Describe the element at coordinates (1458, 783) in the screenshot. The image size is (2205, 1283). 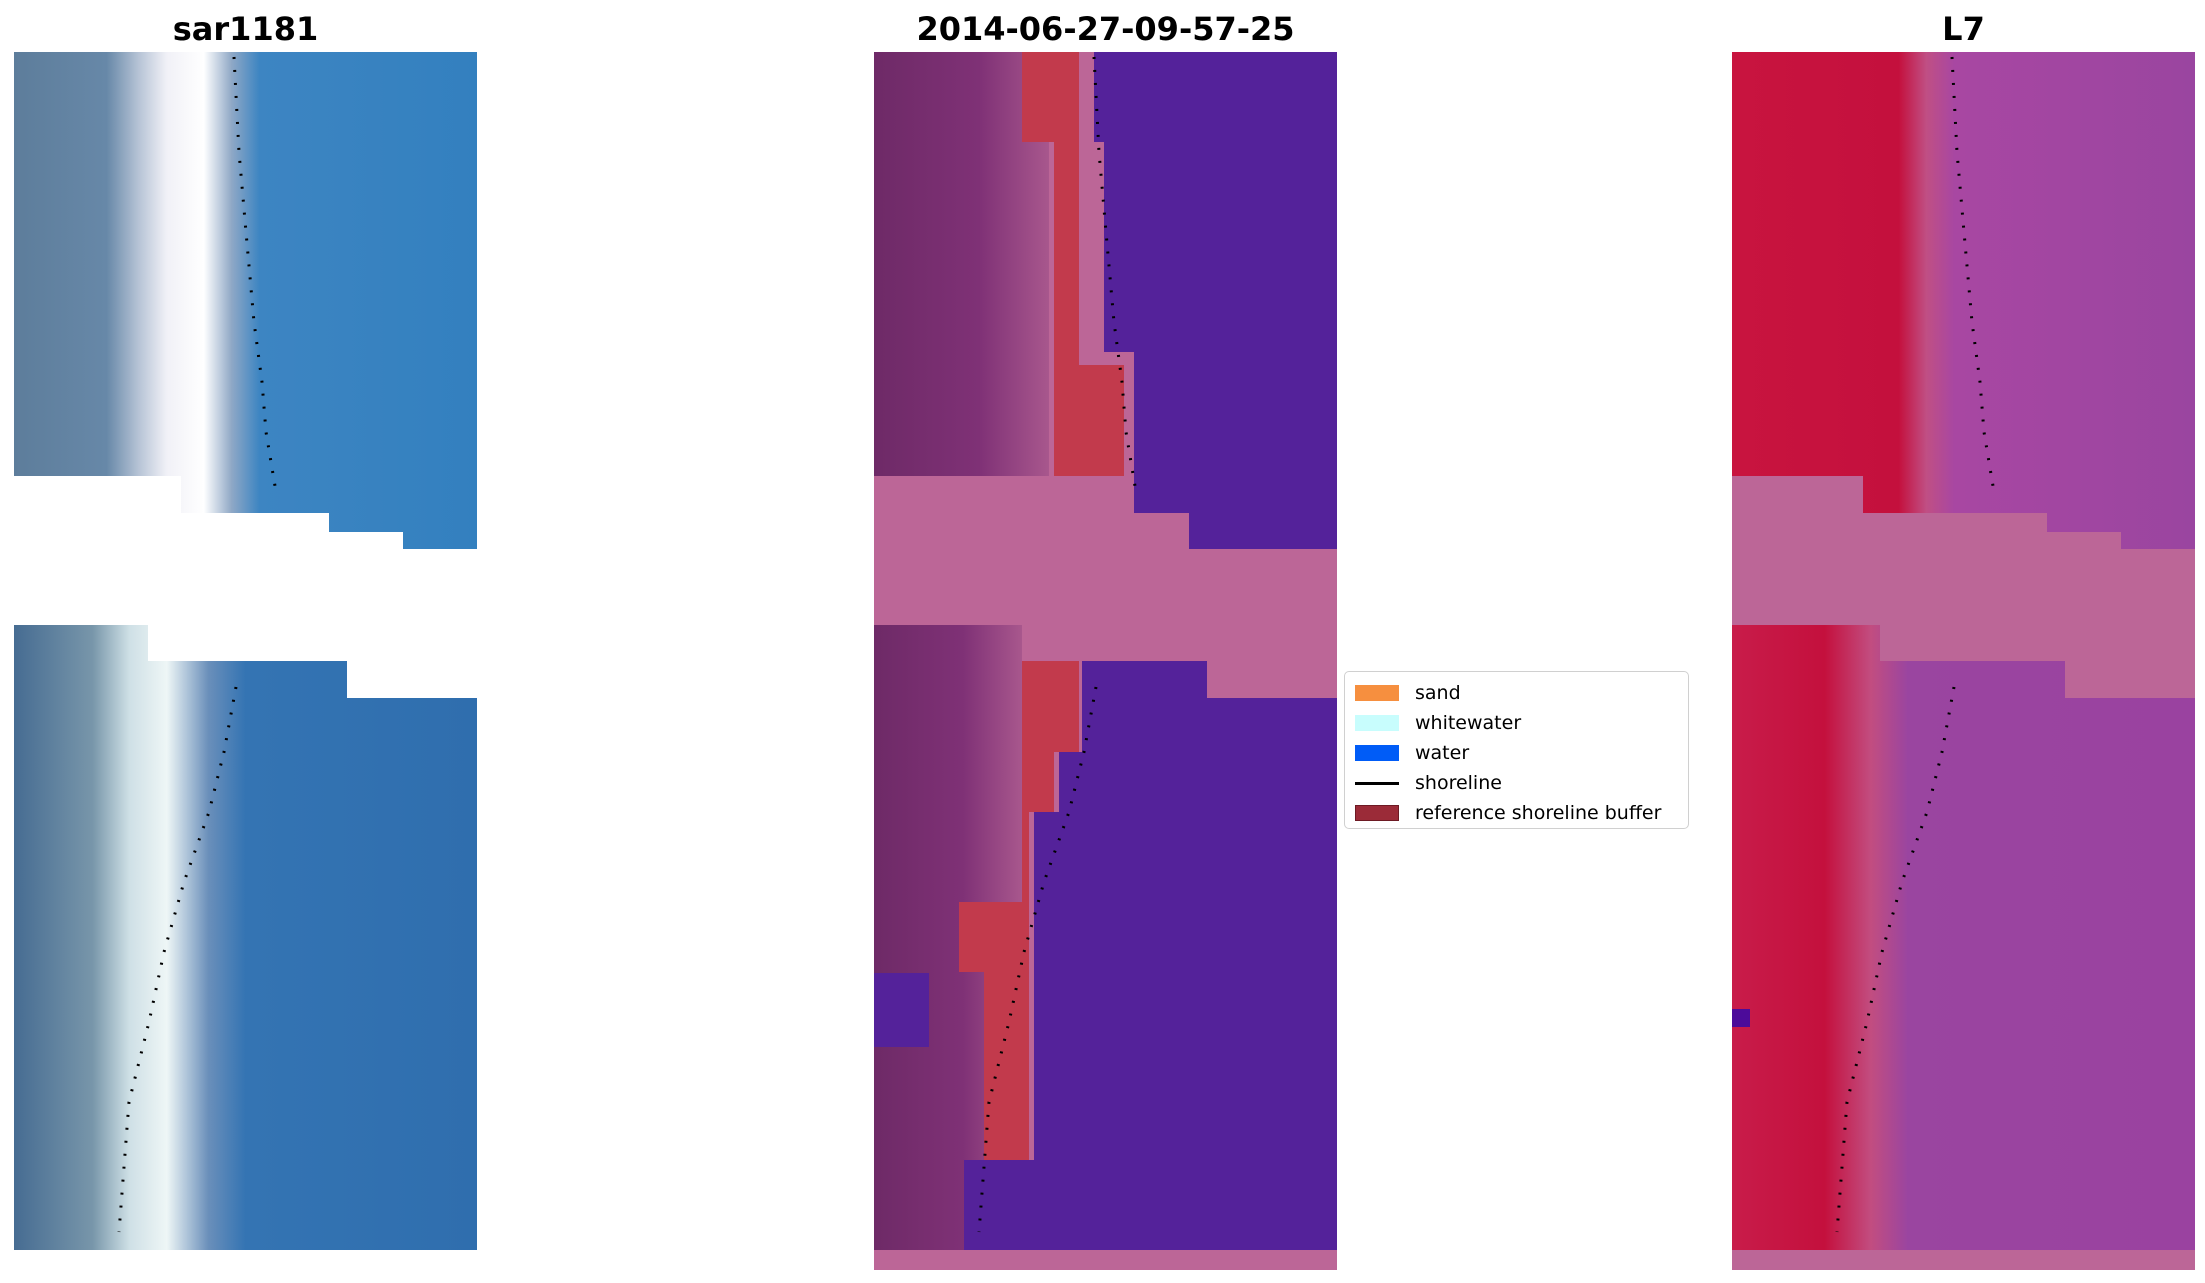
I see `legend-label: shoreline` at that location.